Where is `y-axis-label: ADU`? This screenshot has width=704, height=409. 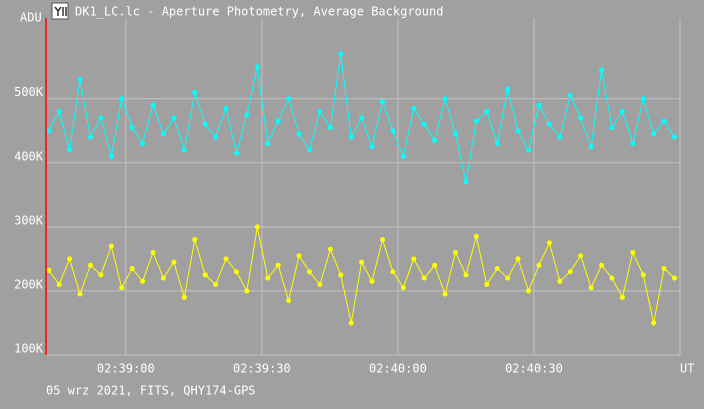 y-axis-label: ADU is located at coordinates (31, 18).